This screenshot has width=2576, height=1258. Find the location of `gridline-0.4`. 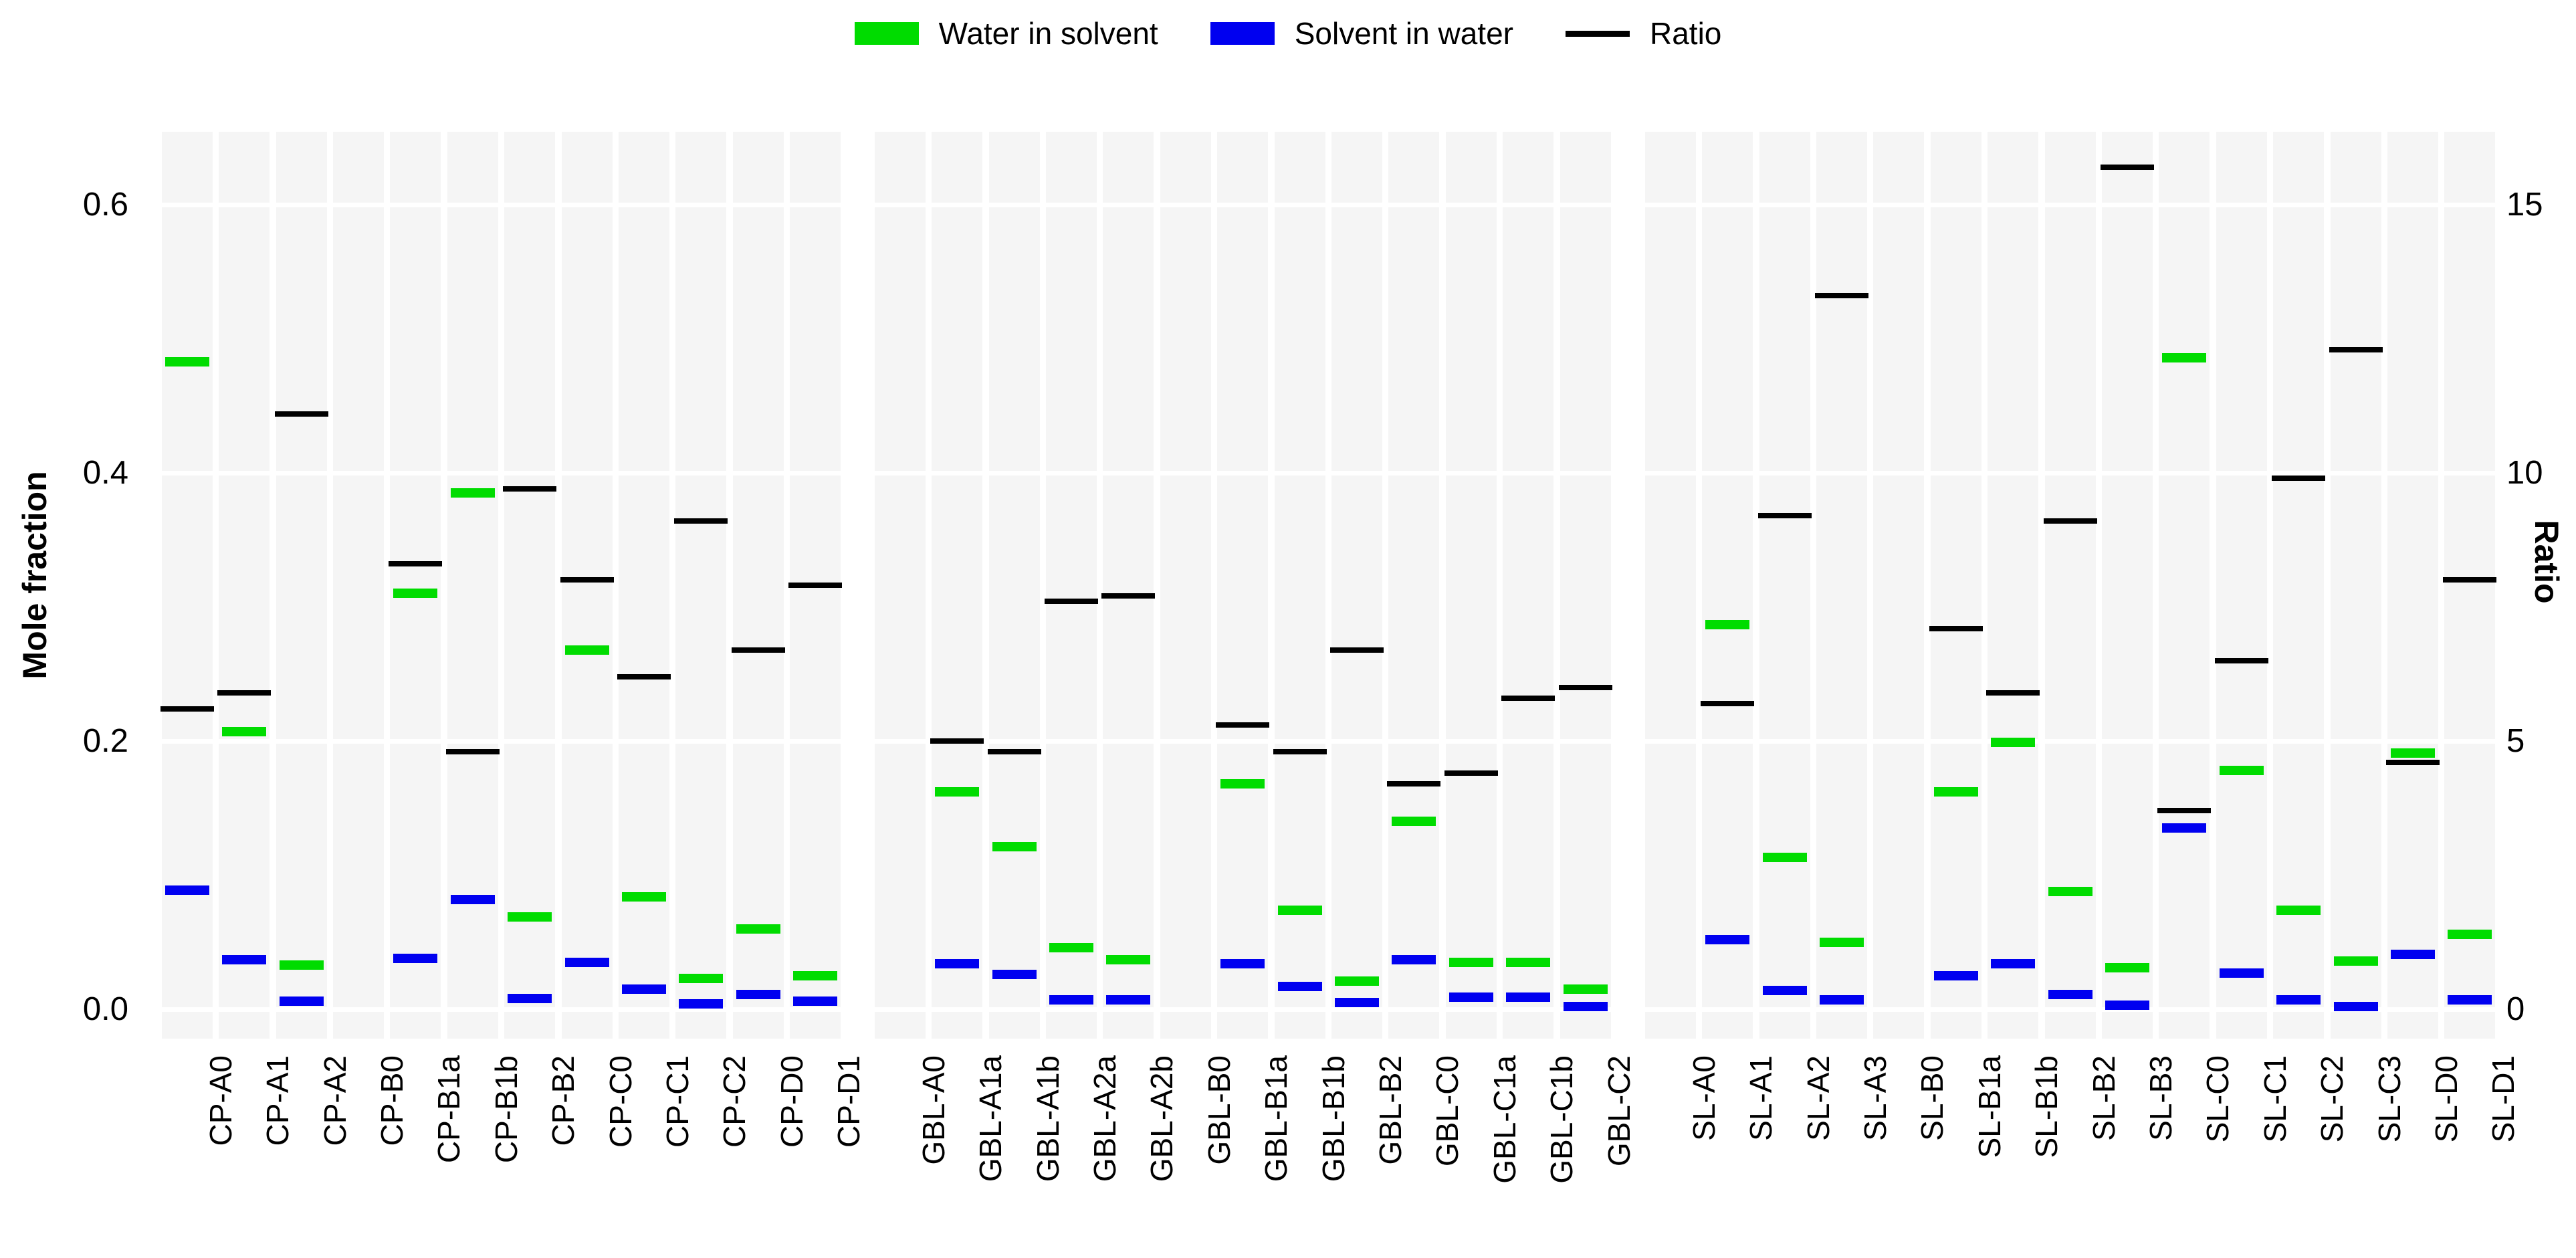

gridline-0.4 is located at coordinates (501, 473).